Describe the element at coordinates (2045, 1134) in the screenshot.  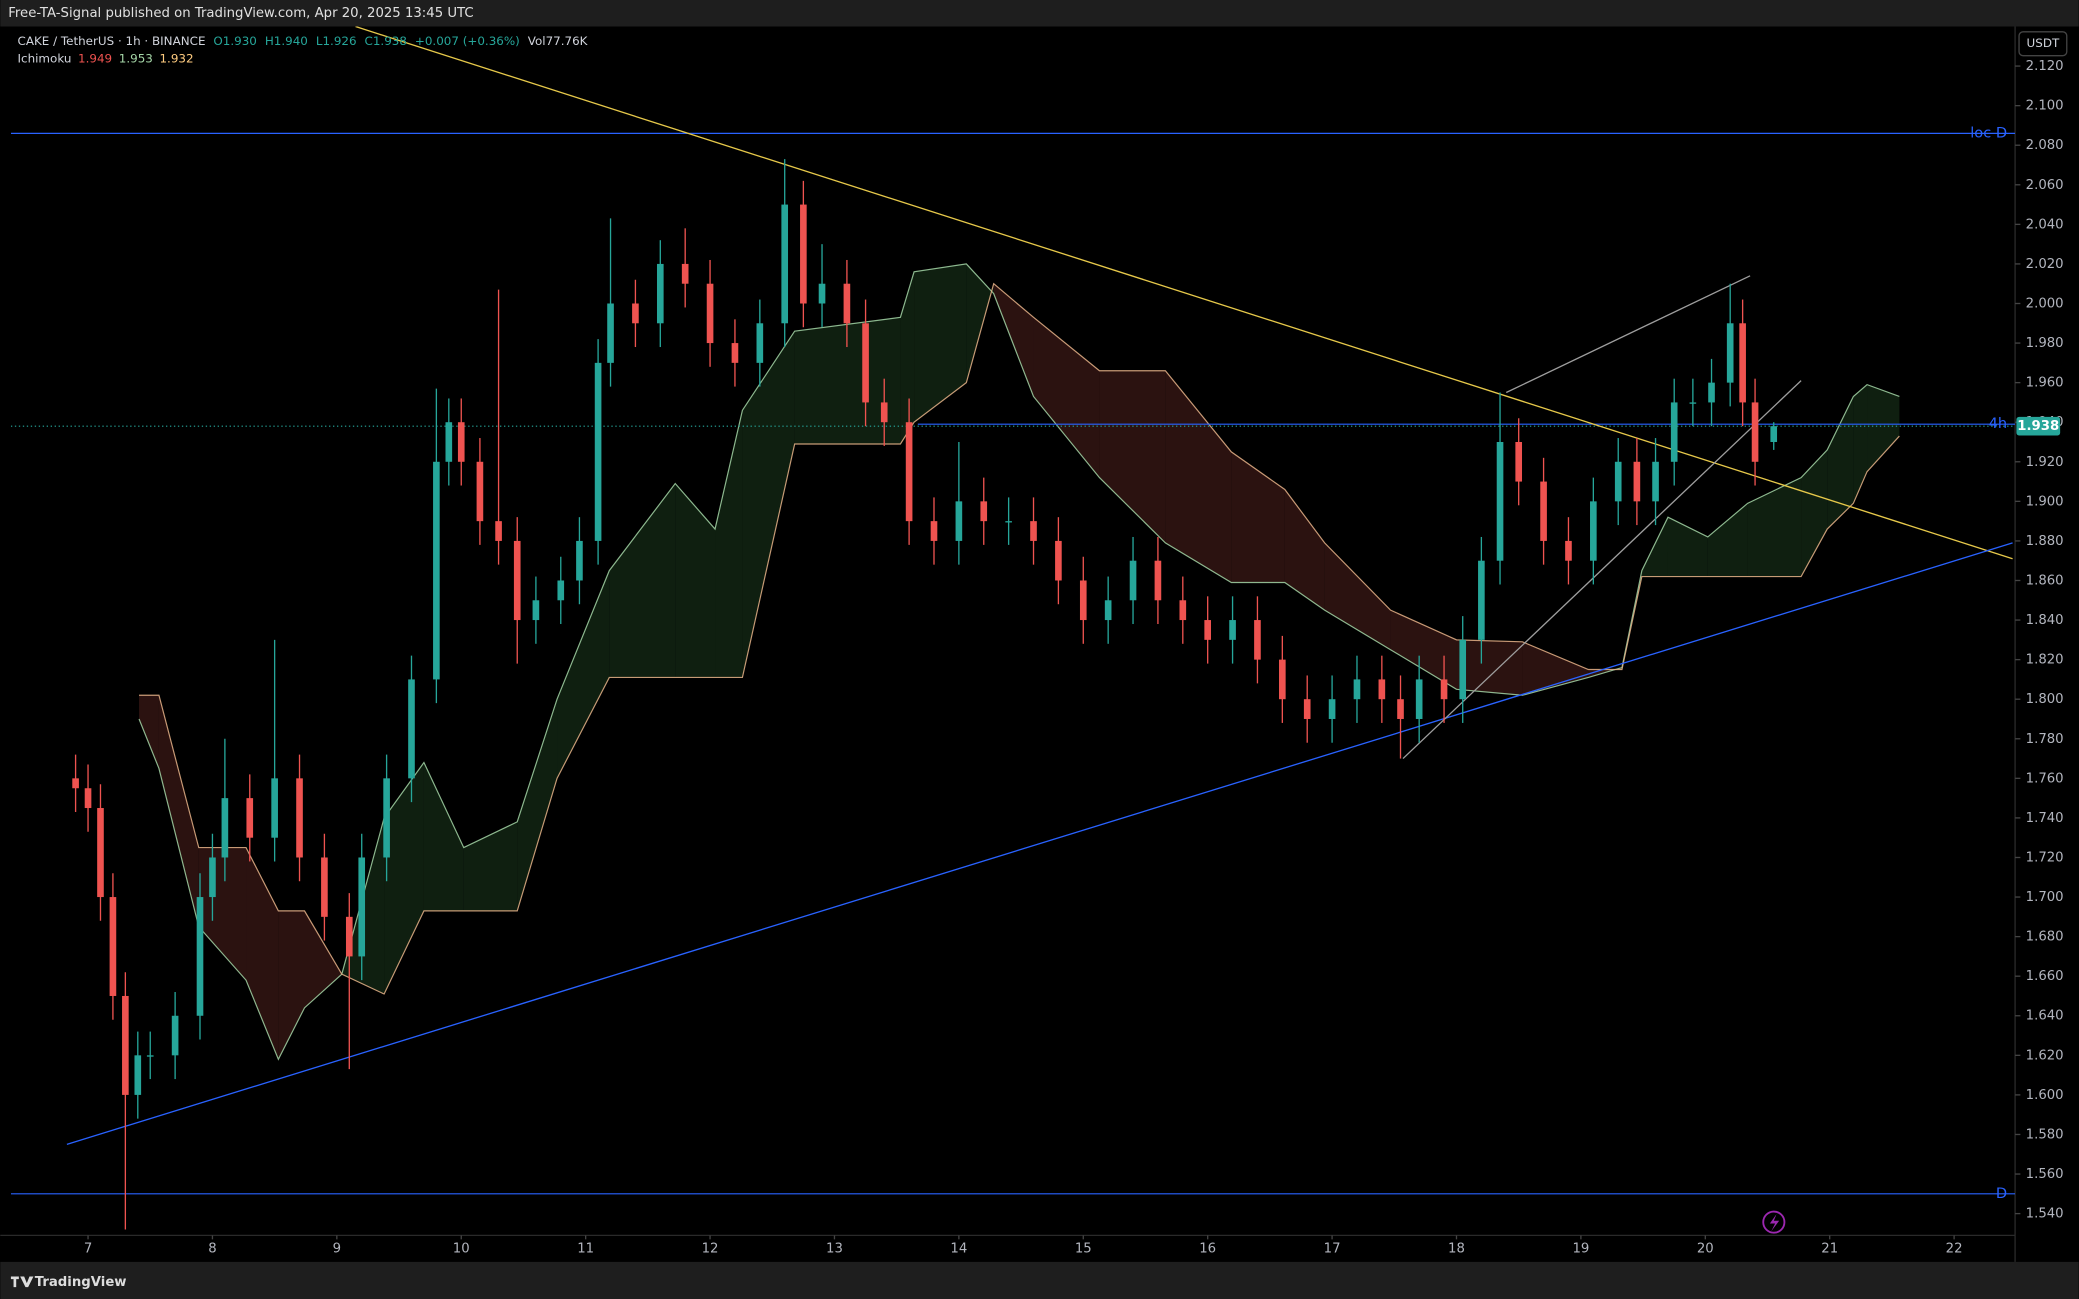
I see `y-tick-label: 1.580` at that location.